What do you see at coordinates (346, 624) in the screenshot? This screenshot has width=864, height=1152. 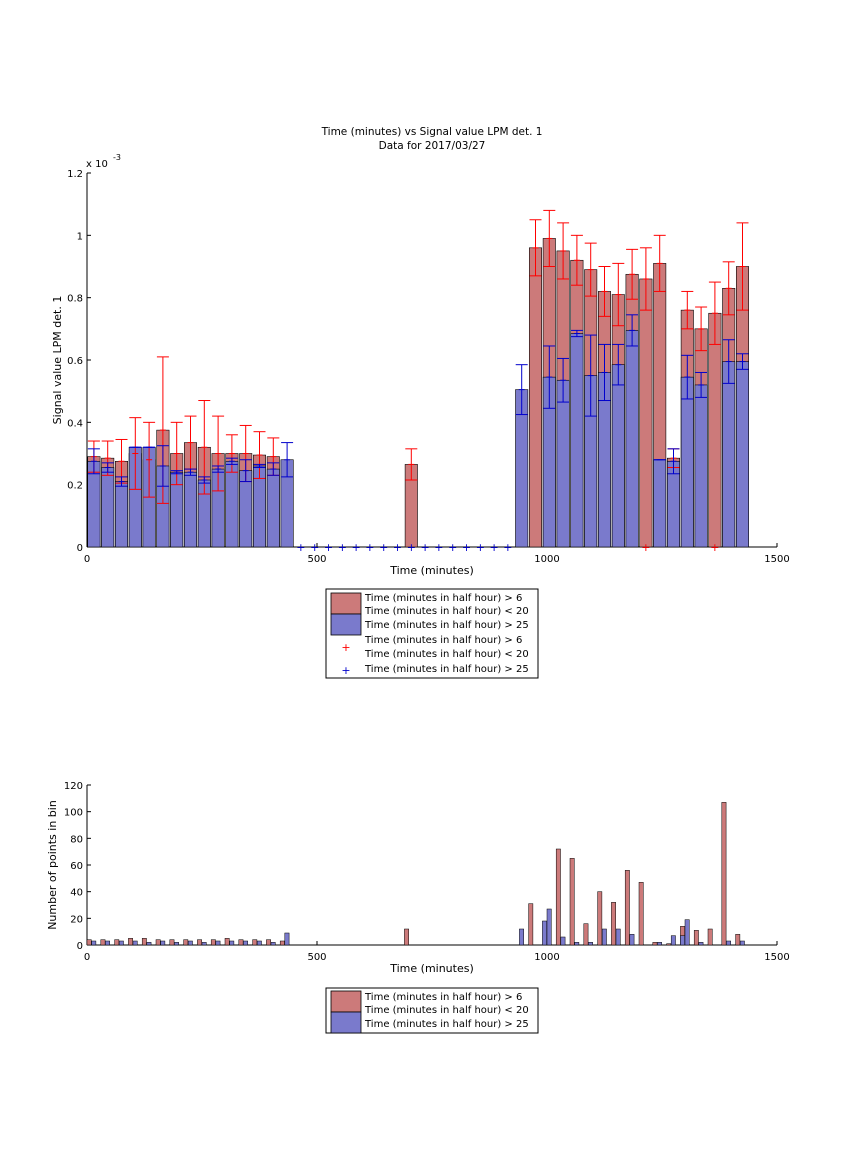 I see `legend-swatch-group2-bar` at bounding box center [346, 624].